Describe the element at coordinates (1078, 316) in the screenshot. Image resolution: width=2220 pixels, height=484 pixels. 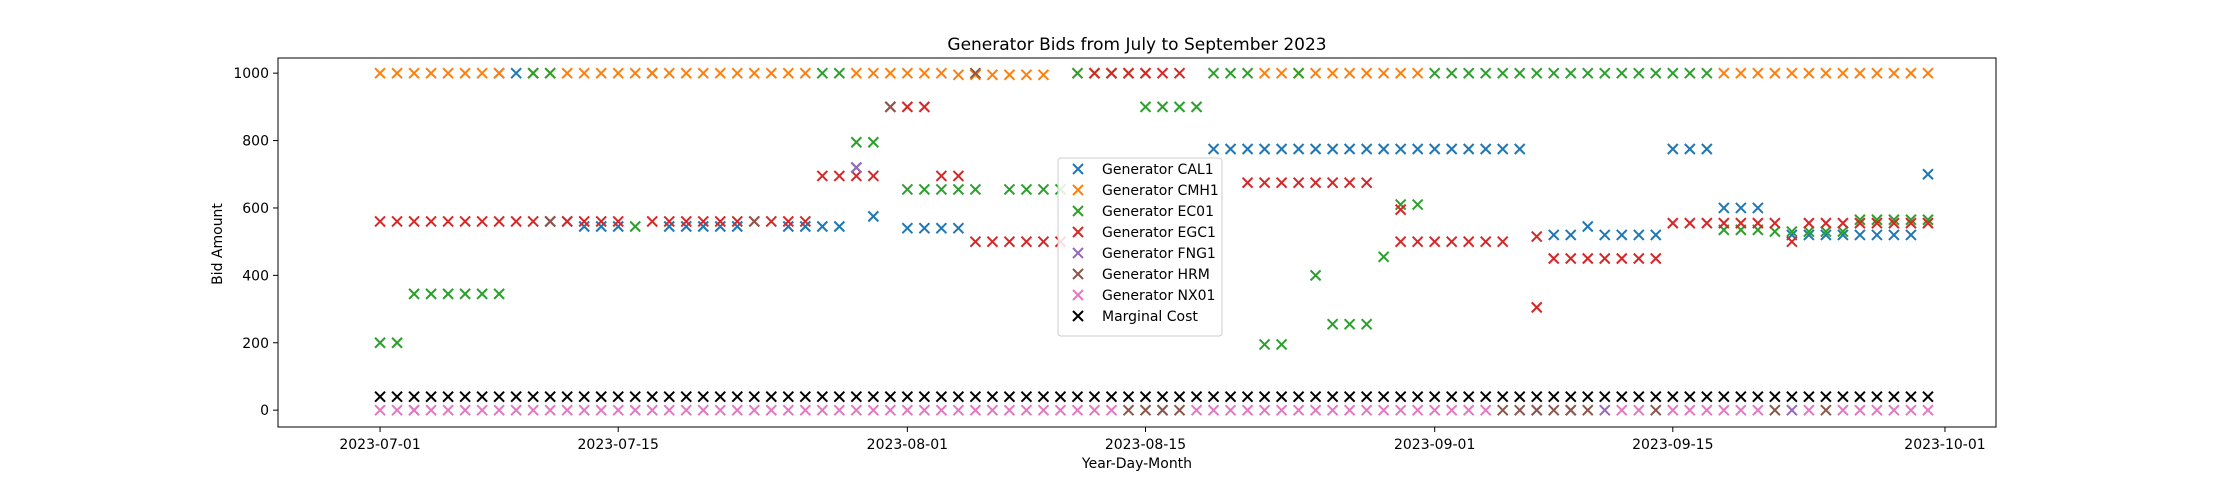
I see `legend-marker` at that location.